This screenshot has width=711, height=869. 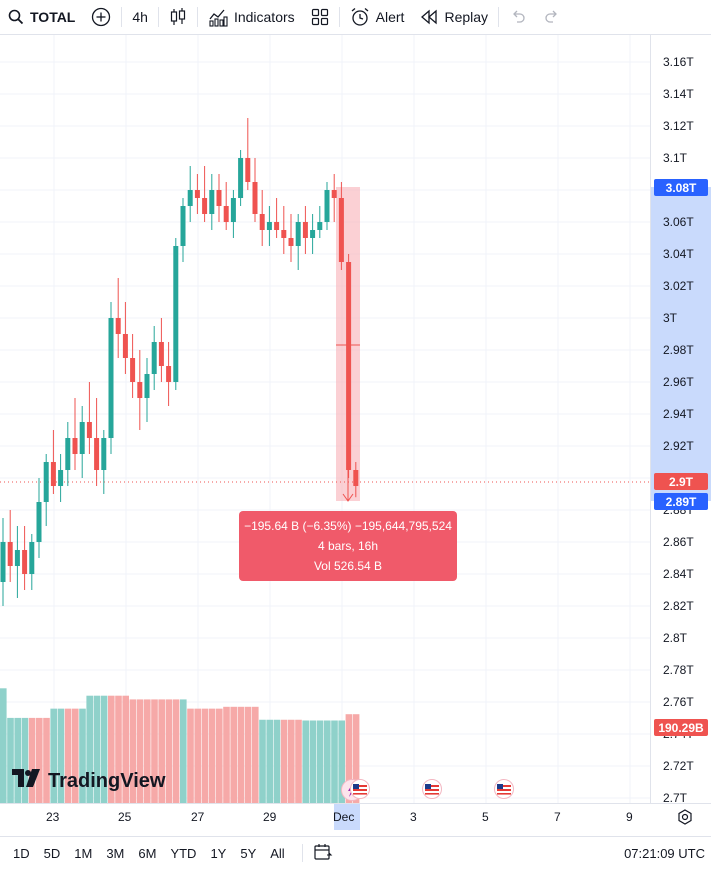 What do you see at coordinates (83, 853) in the screenshot?
I see `range-1m: 1M` at bounding box center [83, 853].